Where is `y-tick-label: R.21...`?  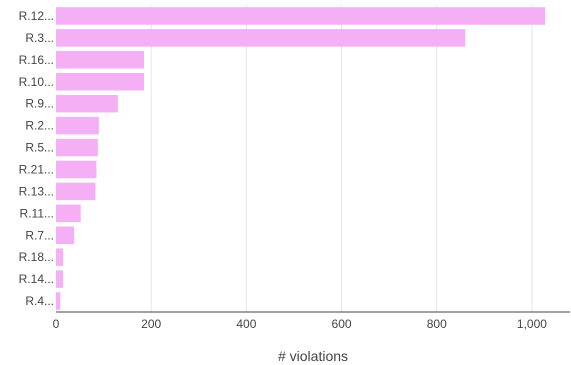
y-tick-label: R.21... is located at coordinates (36, 169).